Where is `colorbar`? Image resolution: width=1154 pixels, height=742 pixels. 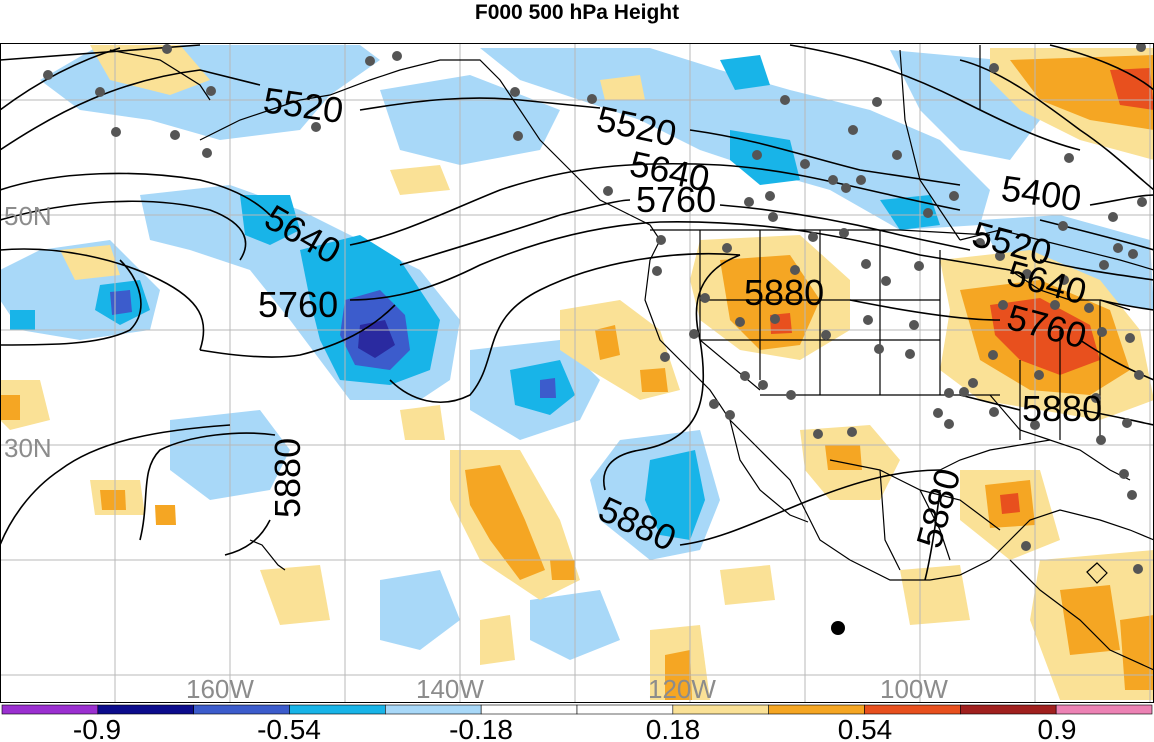
colorbar is located at coordinates (577, 709).